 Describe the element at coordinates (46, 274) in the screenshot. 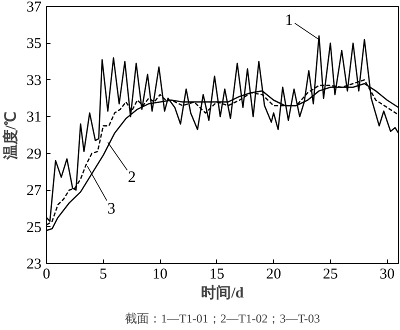

I see `x-tick-label: 0` at that location.